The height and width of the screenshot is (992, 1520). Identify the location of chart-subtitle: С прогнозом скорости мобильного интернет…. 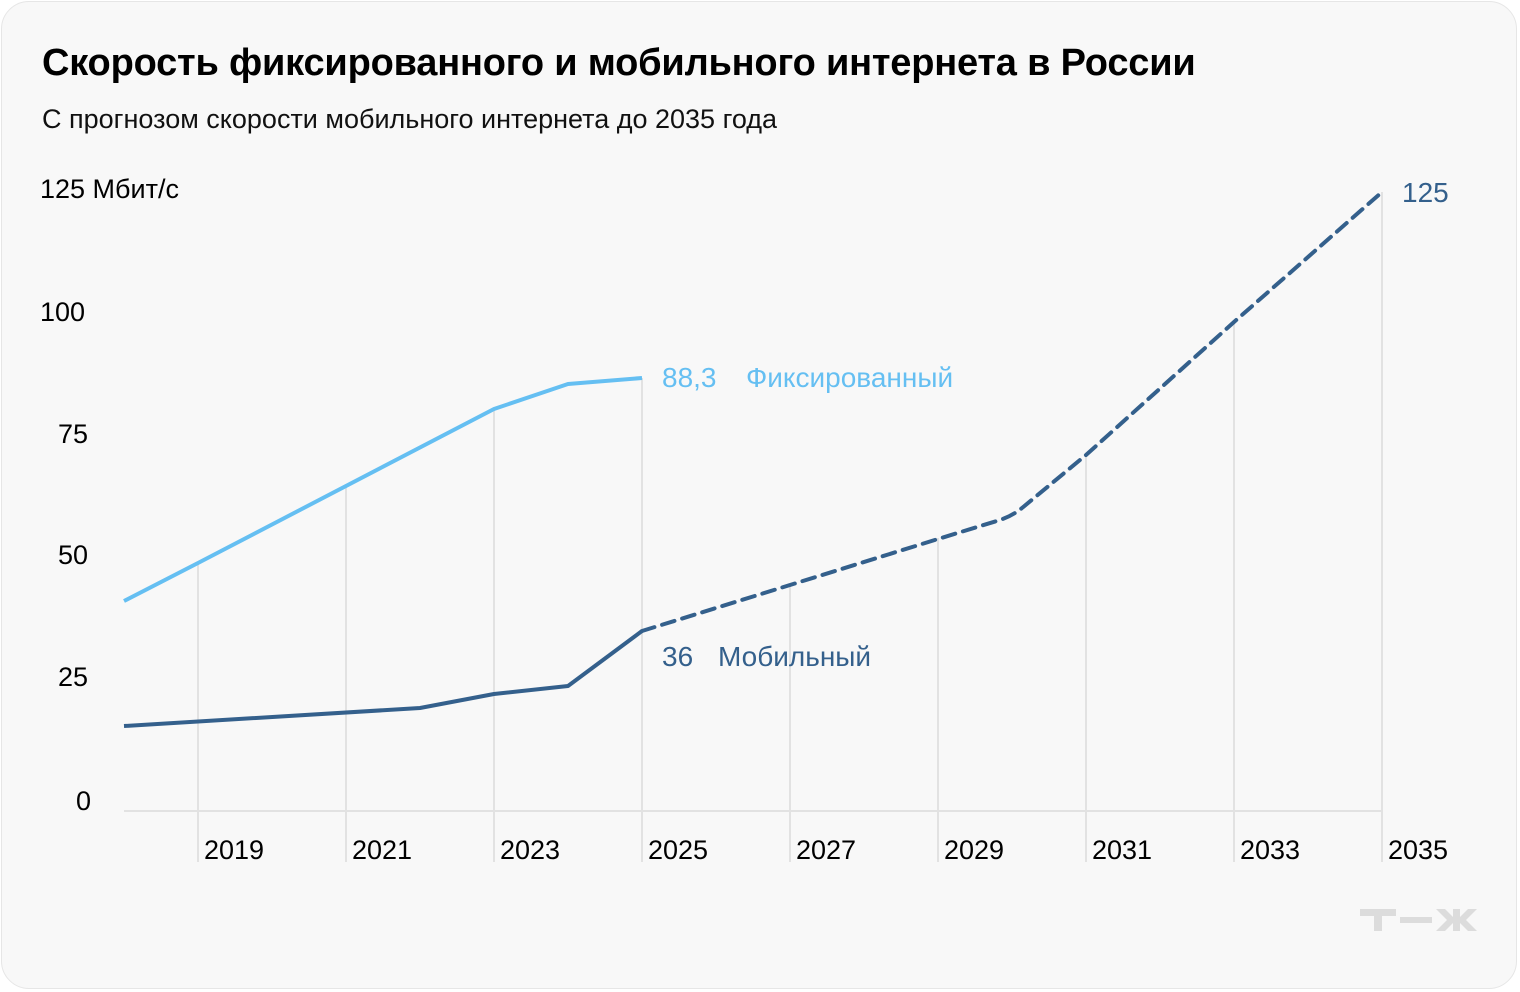
(410, 119).